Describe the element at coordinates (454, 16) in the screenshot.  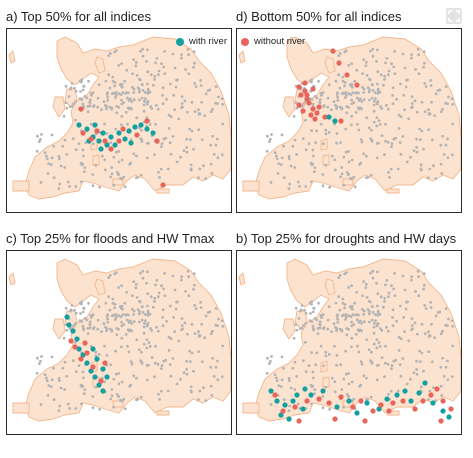
I see `expand-button` at that location.